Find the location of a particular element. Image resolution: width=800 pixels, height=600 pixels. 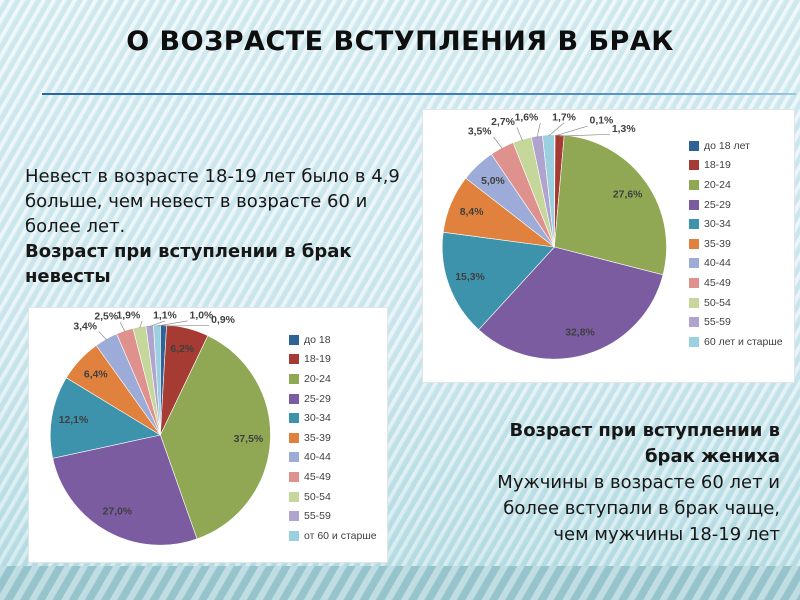

pie-value-label: 2,5% is located at coordinates (106, 317).